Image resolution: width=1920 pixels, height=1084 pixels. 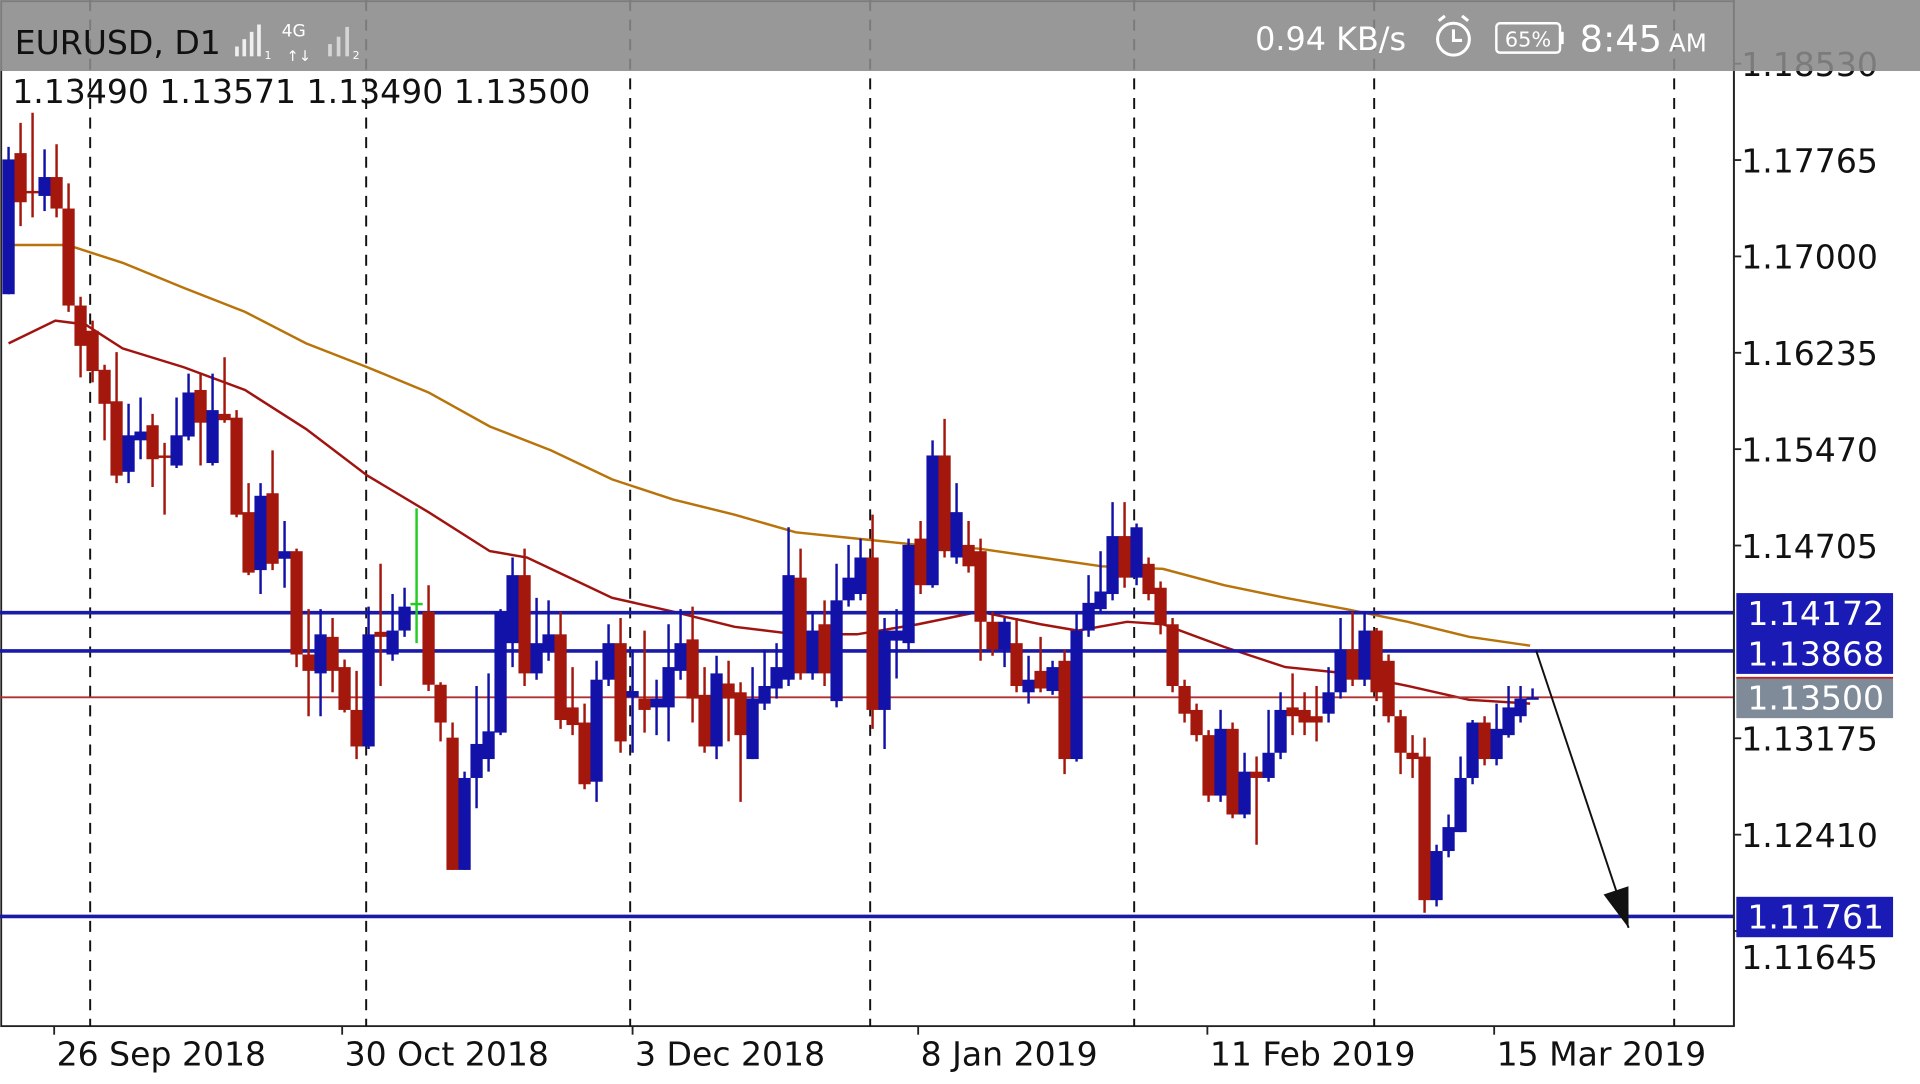 I want to click on time-tick-label: 30 Oct 2018, so click(x=447, y=1053).